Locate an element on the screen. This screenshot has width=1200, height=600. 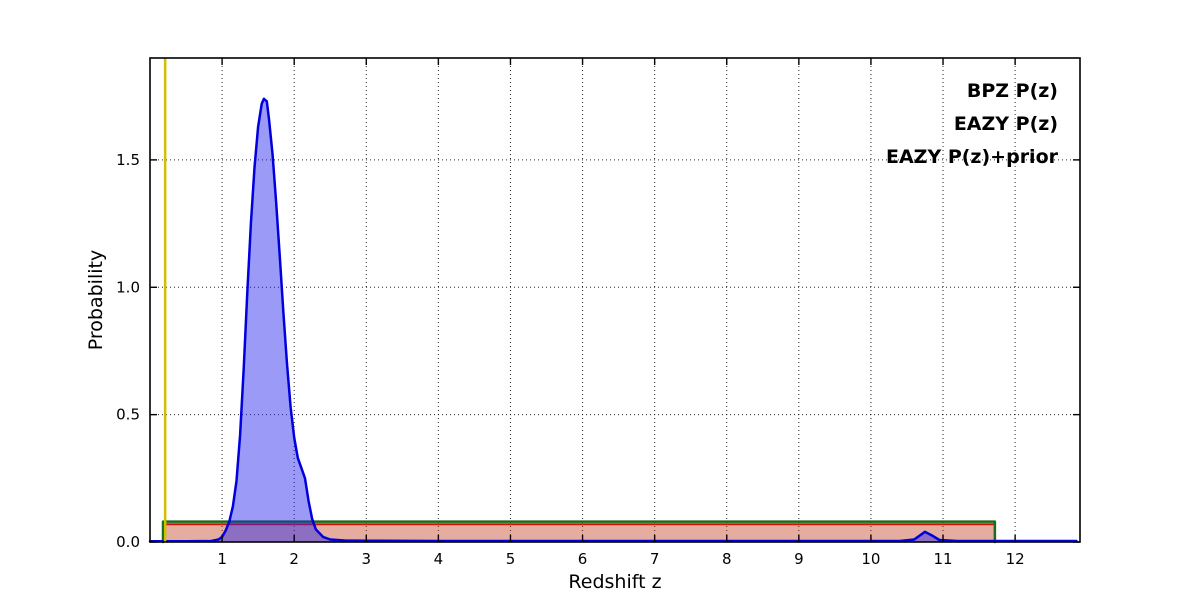
x-tick-label: 11 is located at coordinates (942, 559).